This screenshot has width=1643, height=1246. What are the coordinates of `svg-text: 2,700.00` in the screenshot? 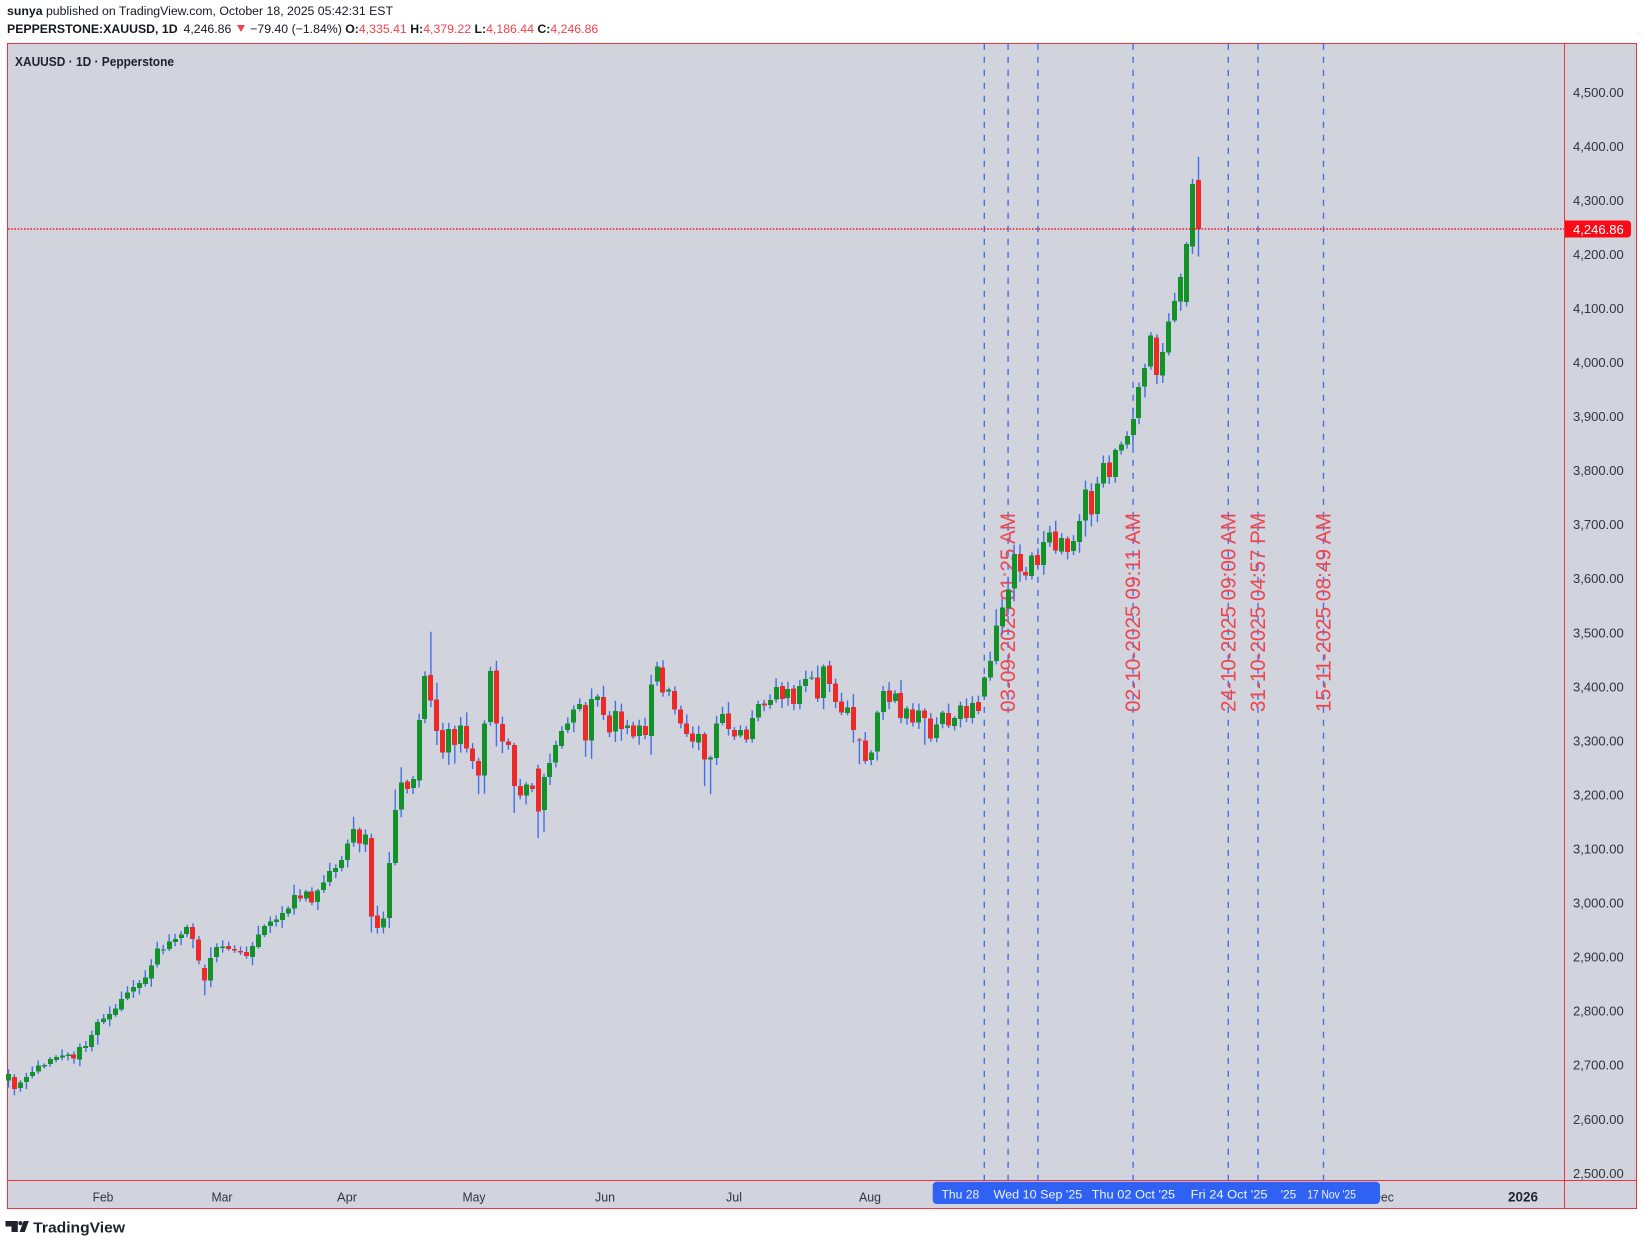 It's located at (1598, 1065).